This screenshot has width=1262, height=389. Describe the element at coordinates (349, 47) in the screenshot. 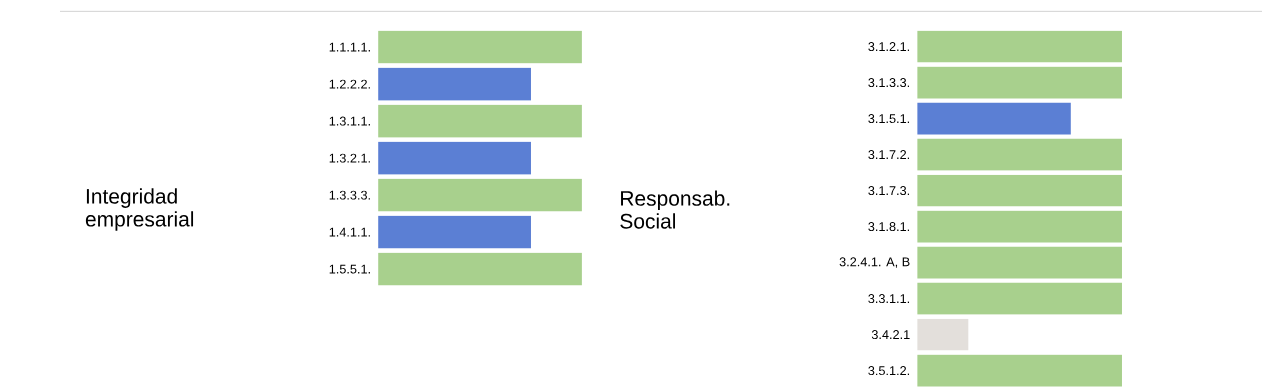

I see `y-tick-label: 1.1.1.1.` at that location.